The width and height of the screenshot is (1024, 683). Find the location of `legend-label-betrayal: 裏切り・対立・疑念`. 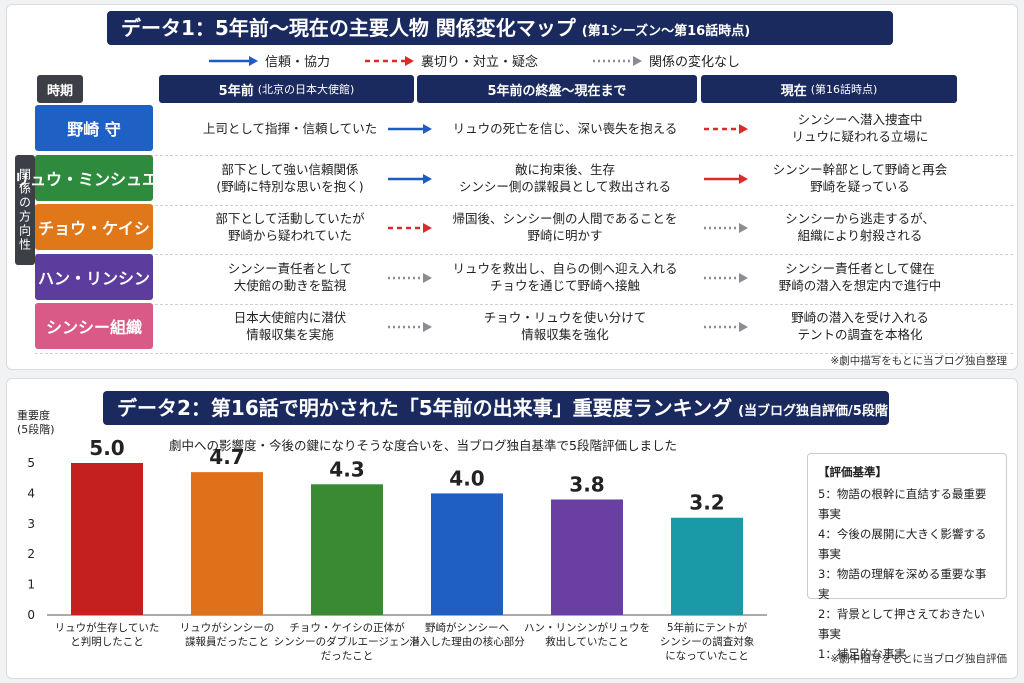

legend-label-betrayal: 裏切り・対立・疑念 is located at coordinates (480, 62).